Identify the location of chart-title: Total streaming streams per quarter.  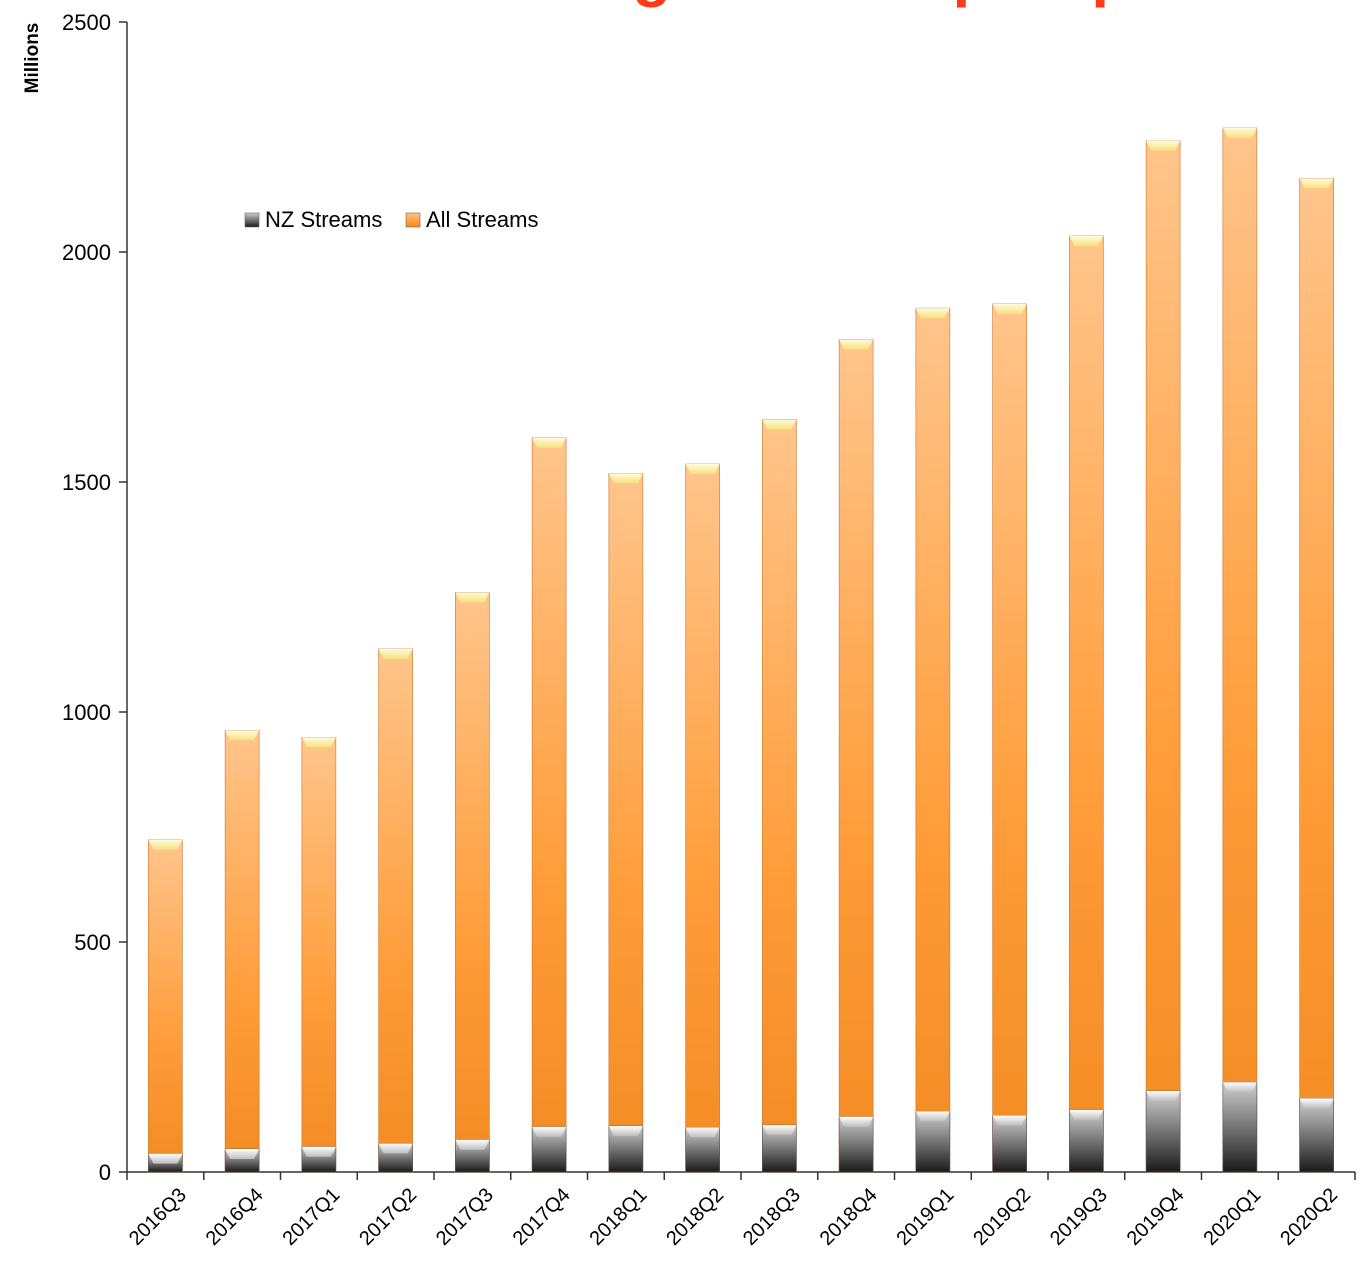
(745, 4).